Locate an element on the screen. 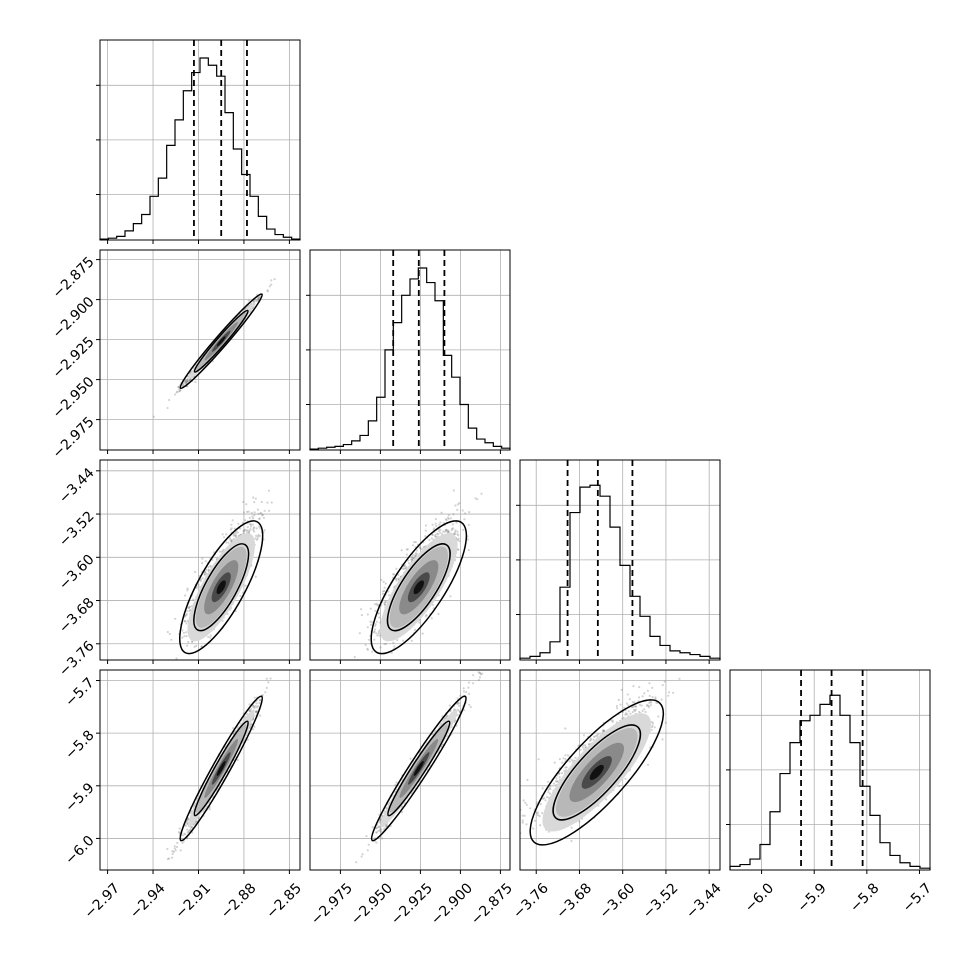 The height and width of the screenshot is (970, 970). y-tick-label: −3.60 is located at coordinates (77, 573).